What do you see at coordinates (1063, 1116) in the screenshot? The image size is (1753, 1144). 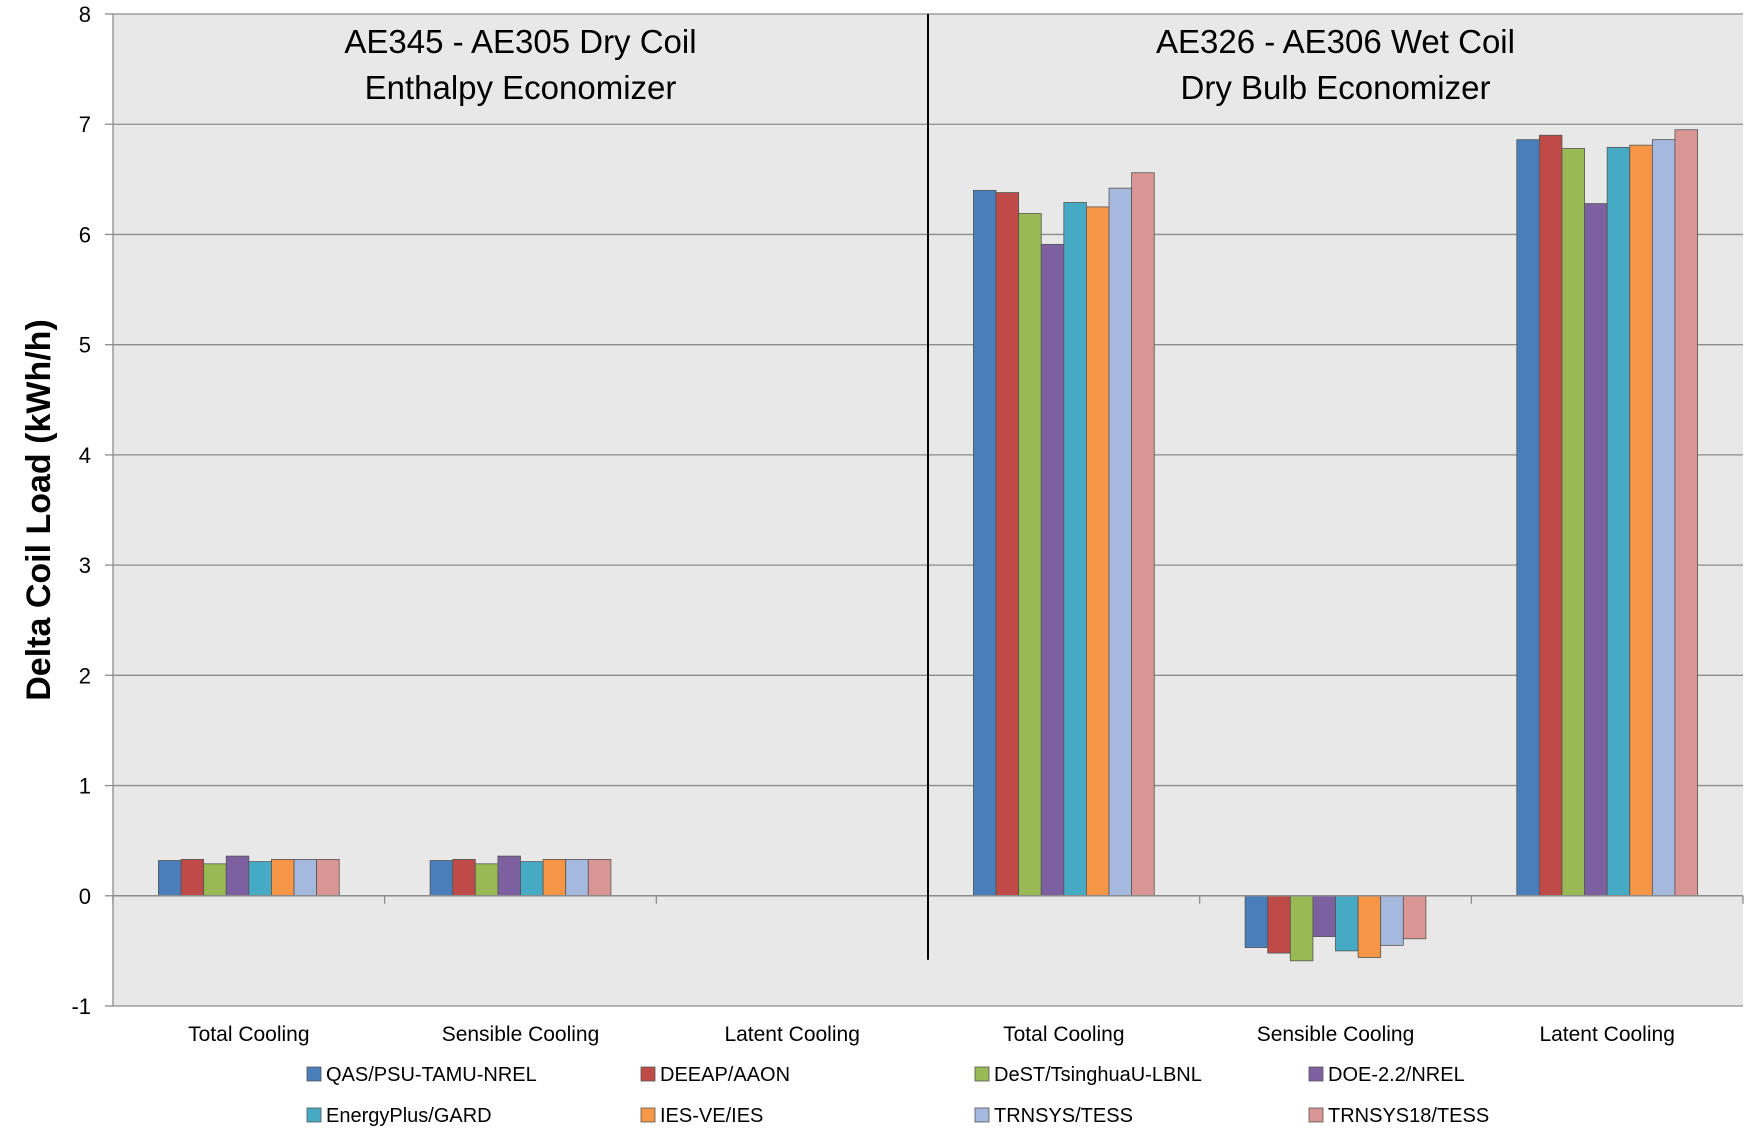 I see `legend-label: TRNSYS/TESS` at bounding box center [1063, 1116].